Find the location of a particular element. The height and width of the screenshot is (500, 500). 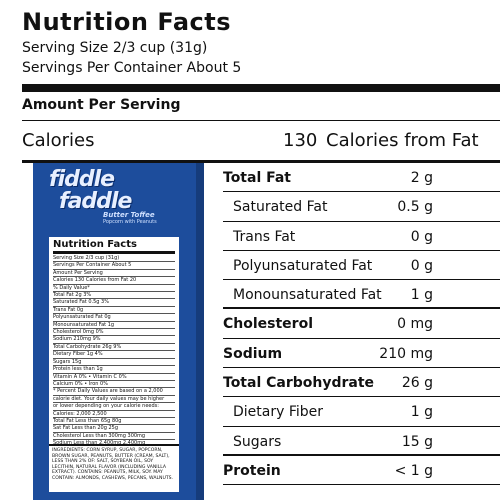

logo-line-2: faddle is located at coordinates (95, 201).